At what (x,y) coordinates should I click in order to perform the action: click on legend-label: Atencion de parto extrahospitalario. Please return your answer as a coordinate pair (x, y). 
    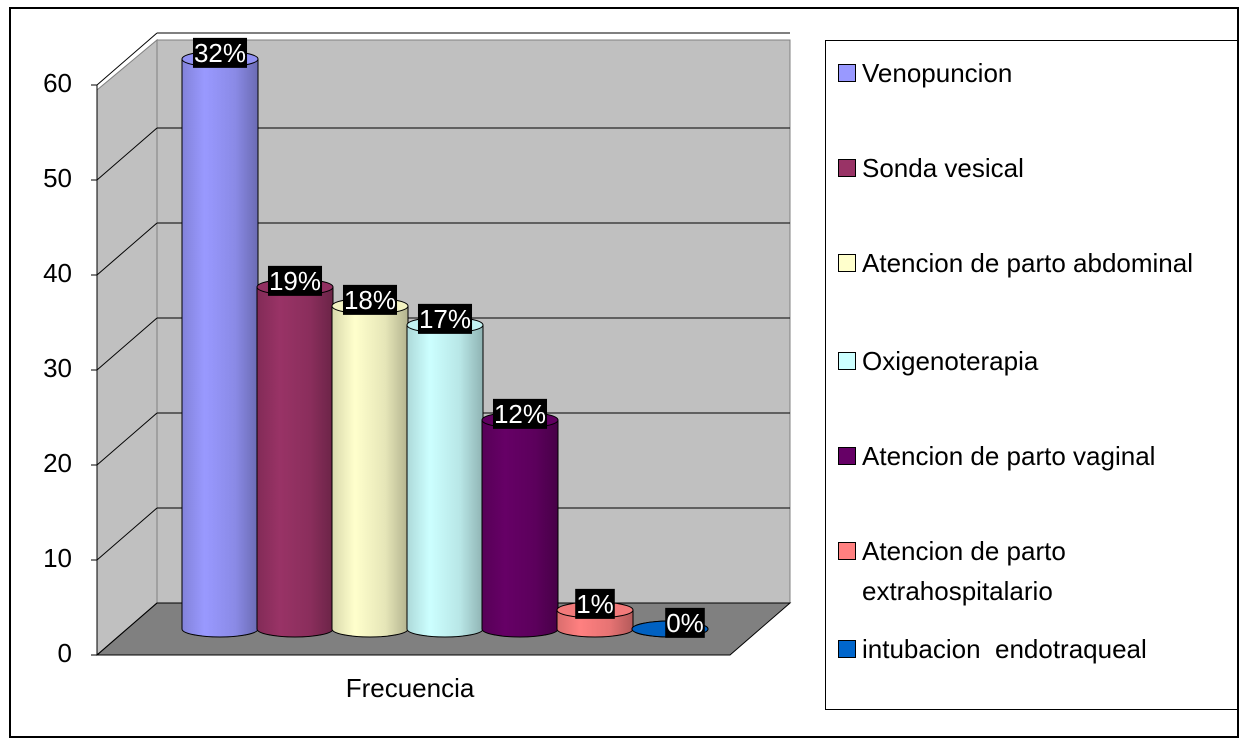
    Looking at the image, I should click on (968, 571).